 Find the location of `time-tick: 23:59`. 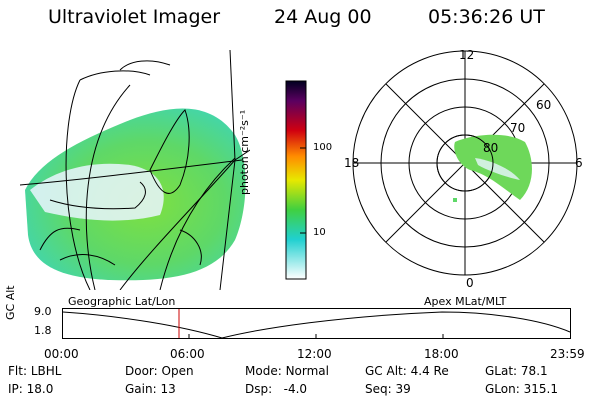

time-tick: 23:59 is located at coordinates (567, 354).